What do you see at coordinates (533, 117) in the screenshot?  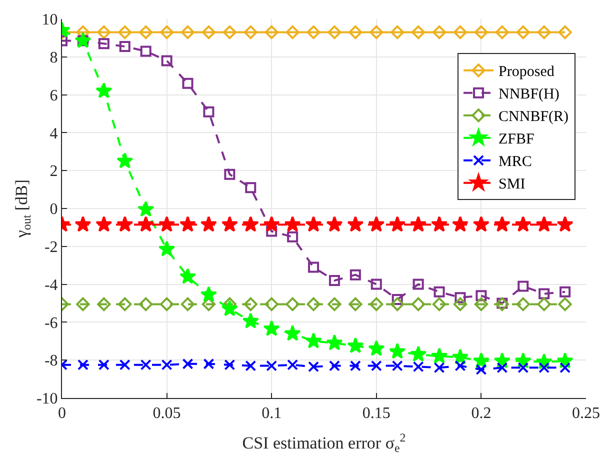 I see `legend-label: CNNBF(R)` at bounding box center [533, 117].